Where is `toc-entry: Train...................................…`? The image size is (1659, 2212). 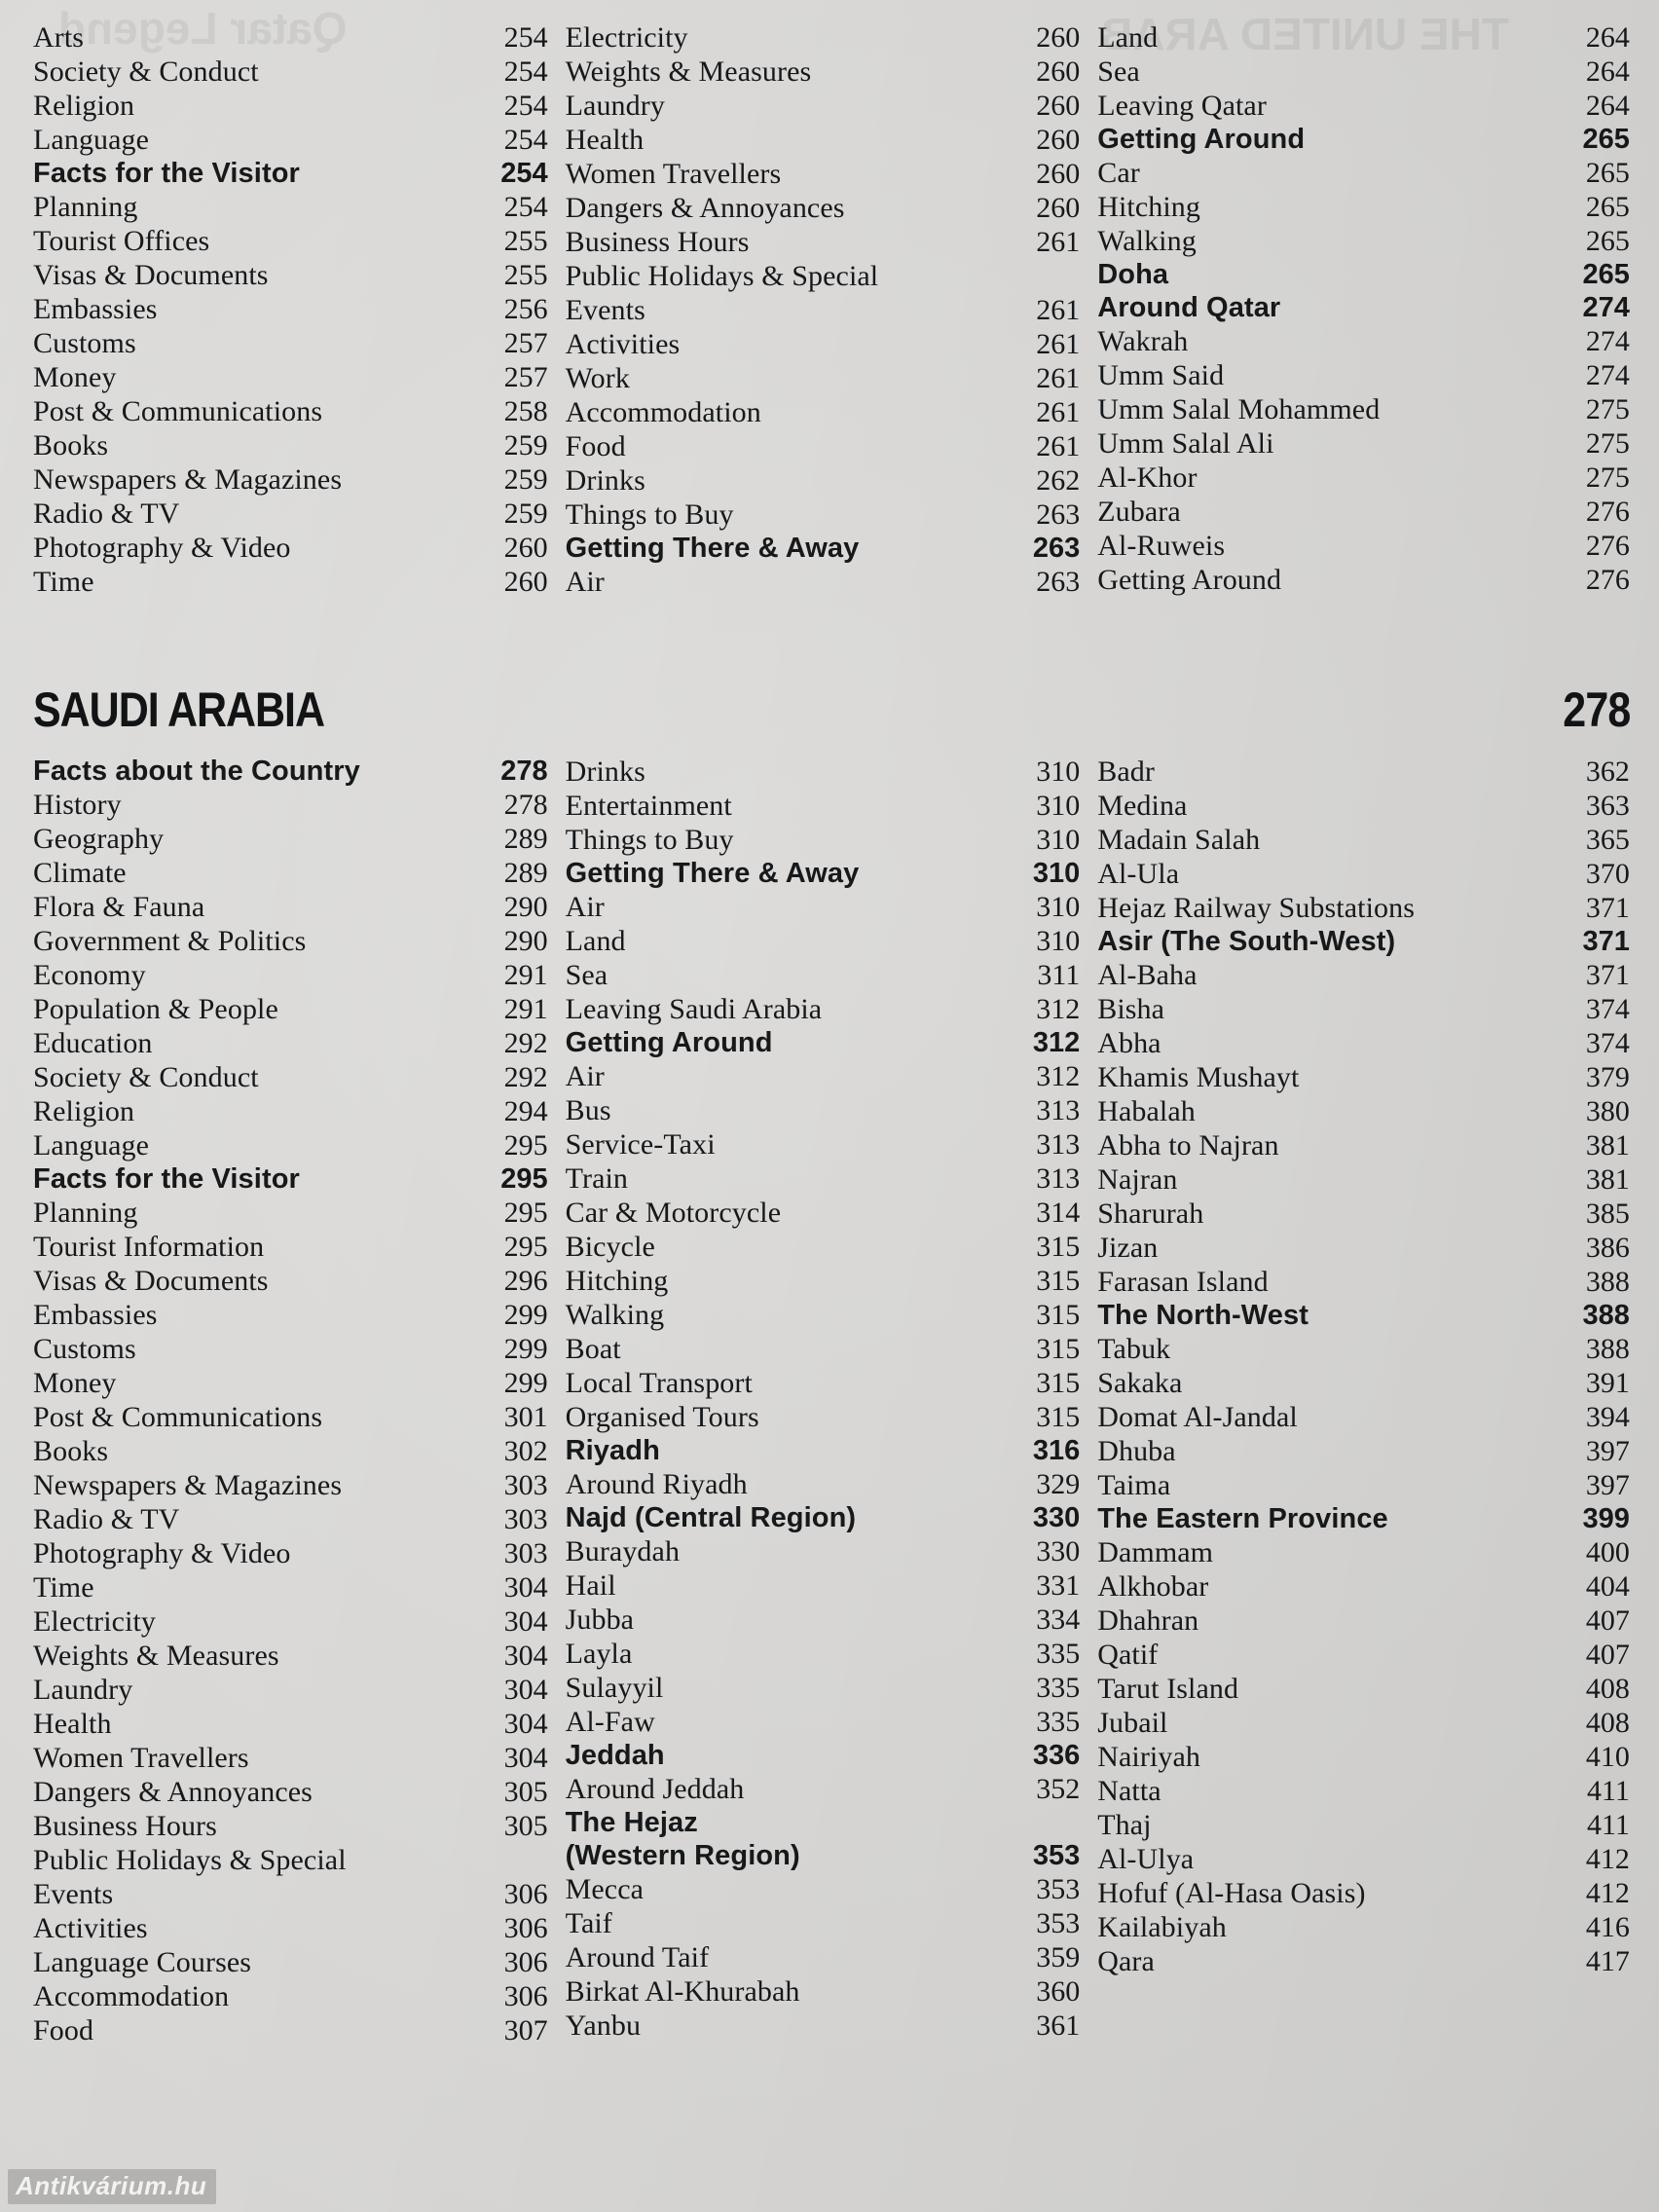
toc-entry: Train...................................… is located at coordinates (823, 1179).